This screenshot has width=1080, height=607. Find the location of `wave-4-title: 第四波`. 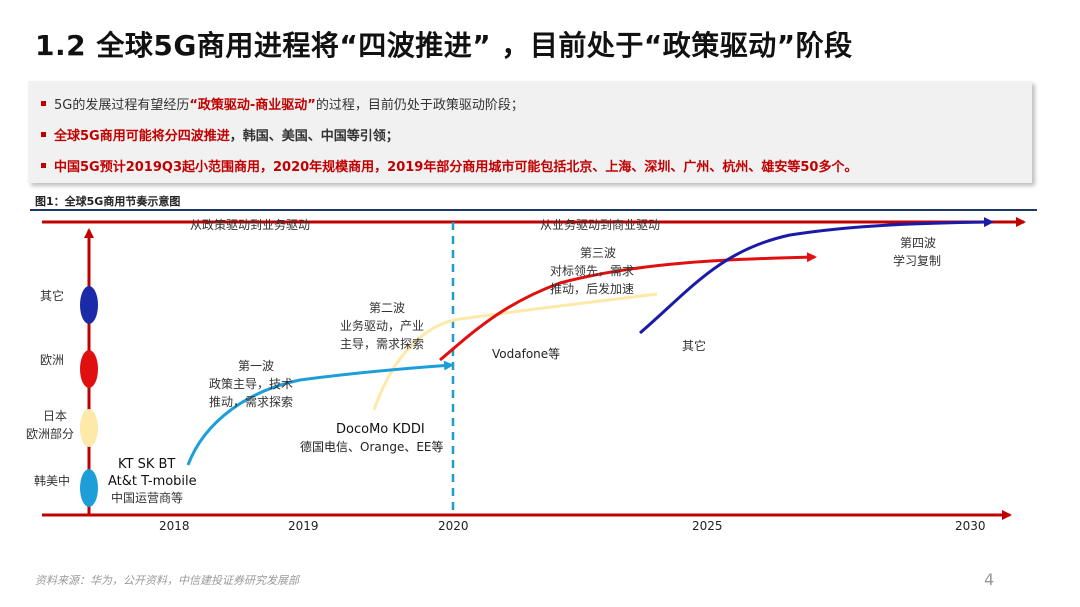

wave-4-title: 第四波 is located at coordinates (918, 243).